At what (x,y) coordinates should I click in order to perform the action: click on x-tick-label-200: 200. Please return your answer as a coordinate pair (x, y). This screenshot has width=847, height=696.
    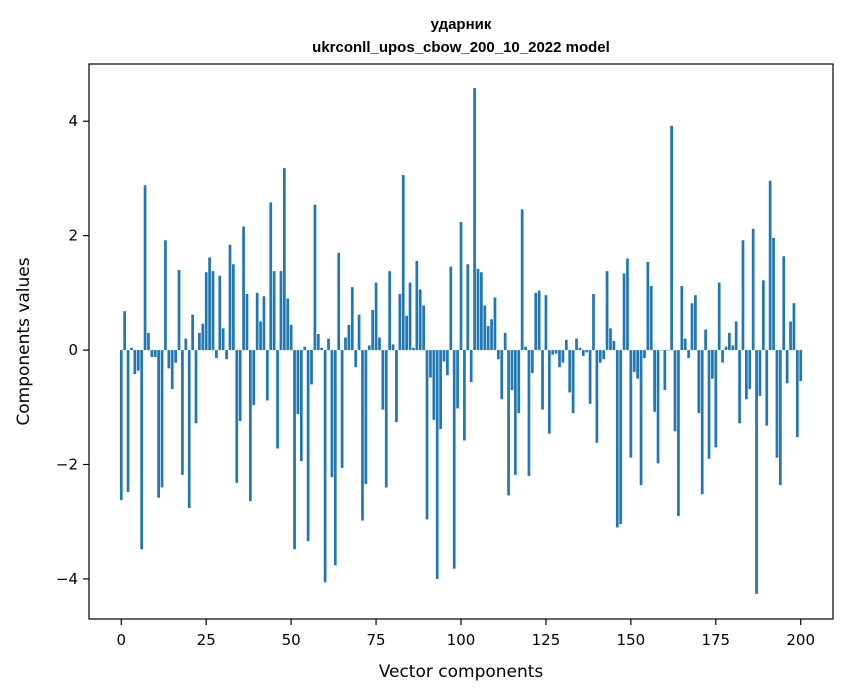
    Looking at the image, I should click on (800, 640).